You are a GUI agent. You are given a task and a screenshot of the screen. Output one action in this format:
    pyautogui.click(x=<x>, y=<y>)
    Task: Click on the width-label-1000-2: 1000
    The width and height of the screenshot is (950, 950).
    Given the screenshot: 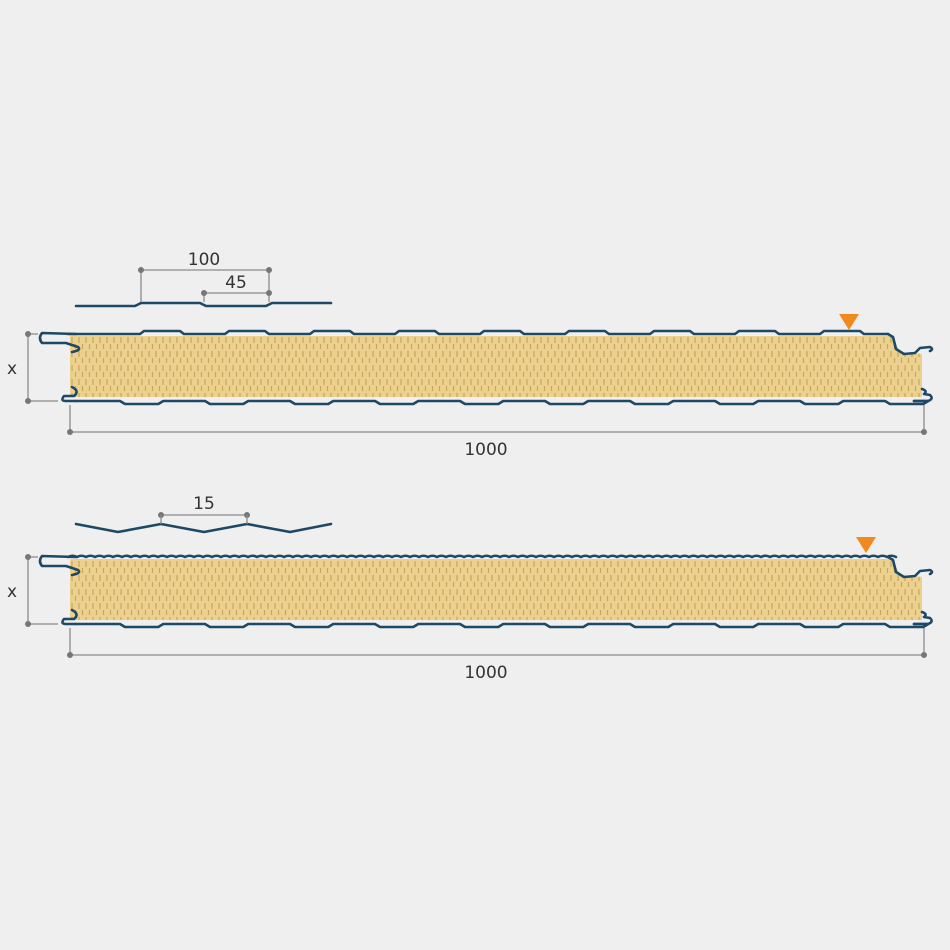 What is the action you would take?
    pyautogui.click(x=485, y=673)
    